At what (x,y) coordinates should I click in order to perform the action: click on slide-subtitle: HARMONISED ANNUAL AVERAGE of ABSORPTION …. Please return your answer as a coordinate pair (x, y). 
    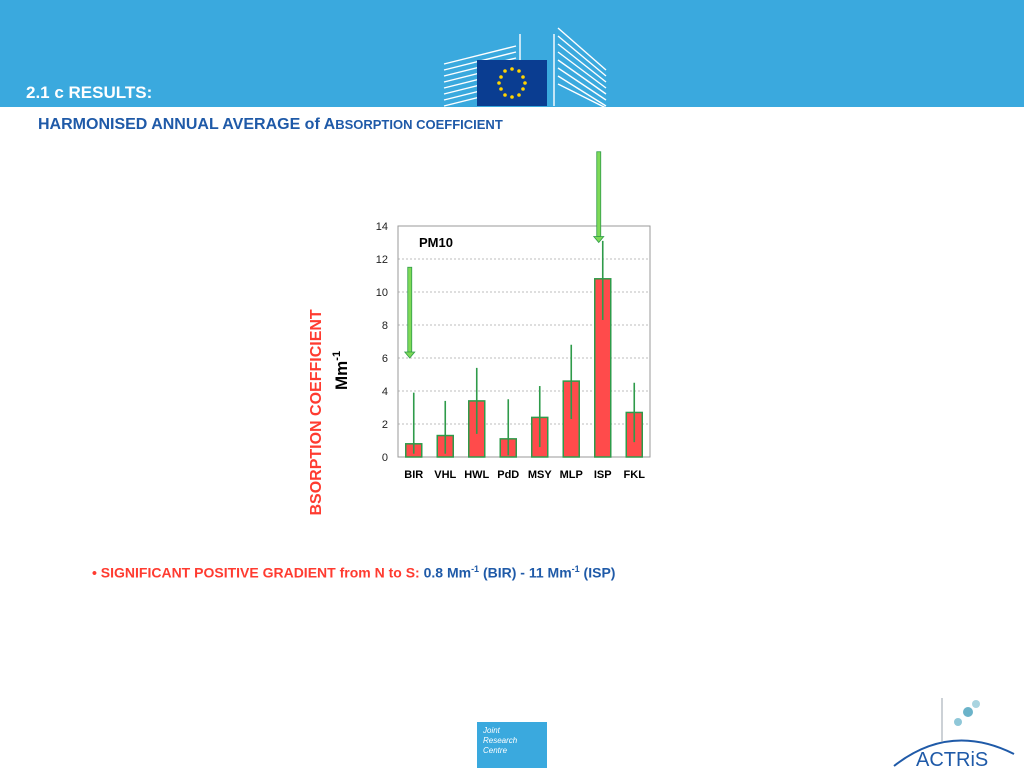
    Looking at the image, I should click on (270, 125).